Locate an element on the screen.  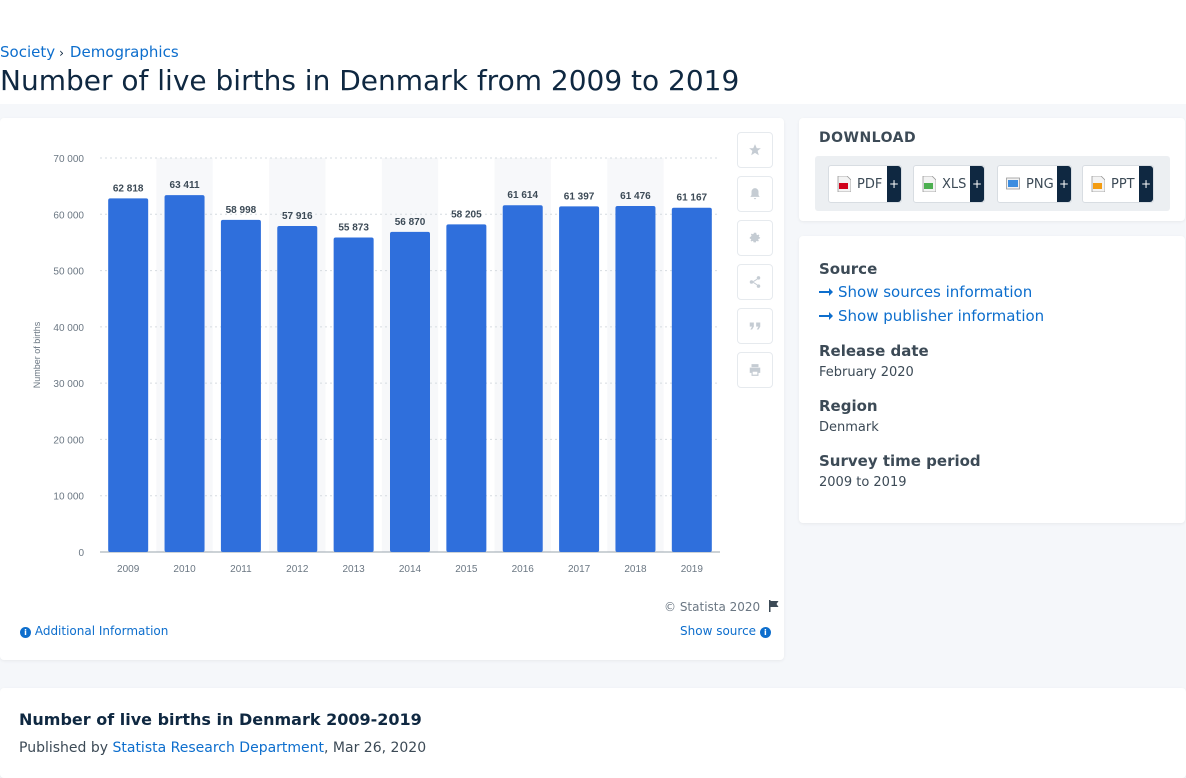
bell-icon is located at coordinates (755, 194).